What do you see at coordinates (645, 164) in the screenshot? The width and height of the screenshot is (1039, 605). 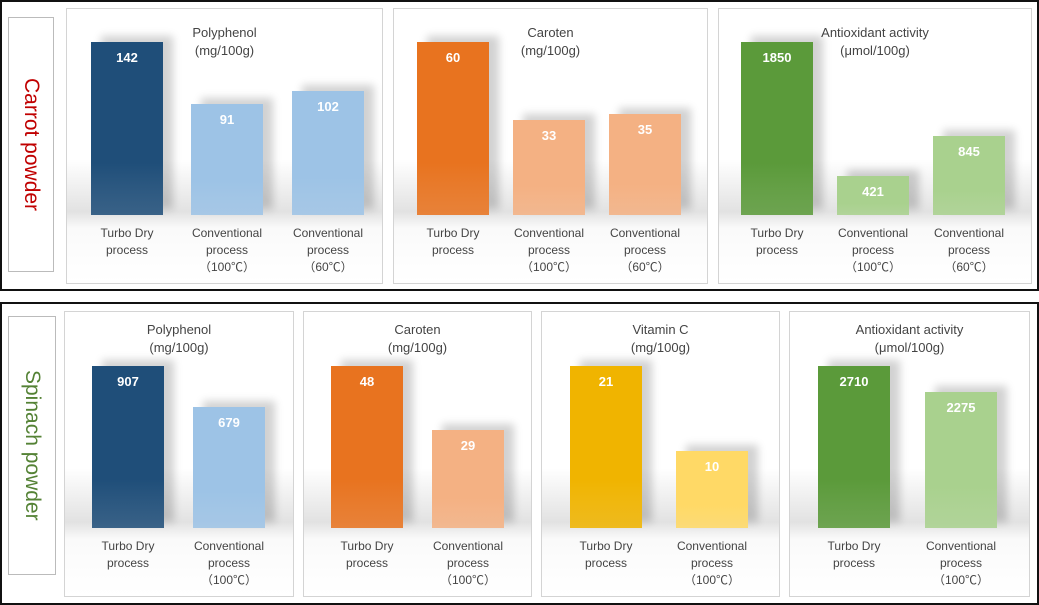 I see `bar: 35` at bounding box center [645, 164].